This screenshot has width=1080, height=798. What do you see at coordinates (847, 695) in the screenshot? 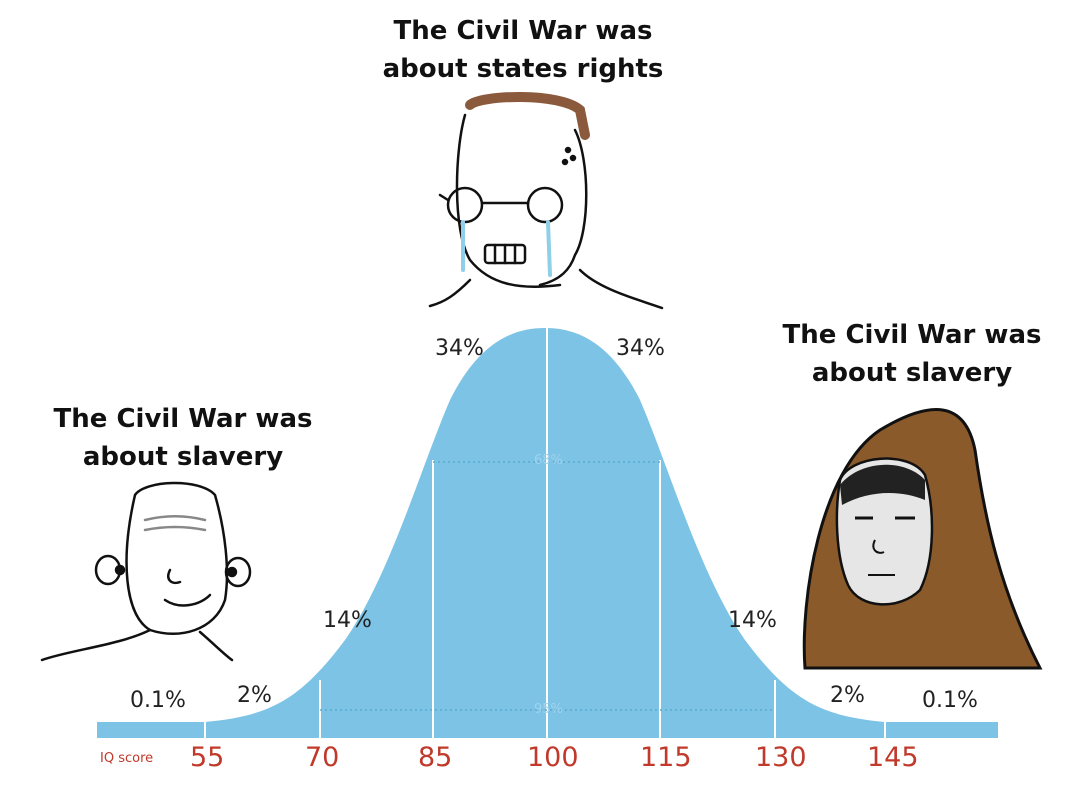
I see `pct-right-2: 2%` at bounding box center [847, 695].